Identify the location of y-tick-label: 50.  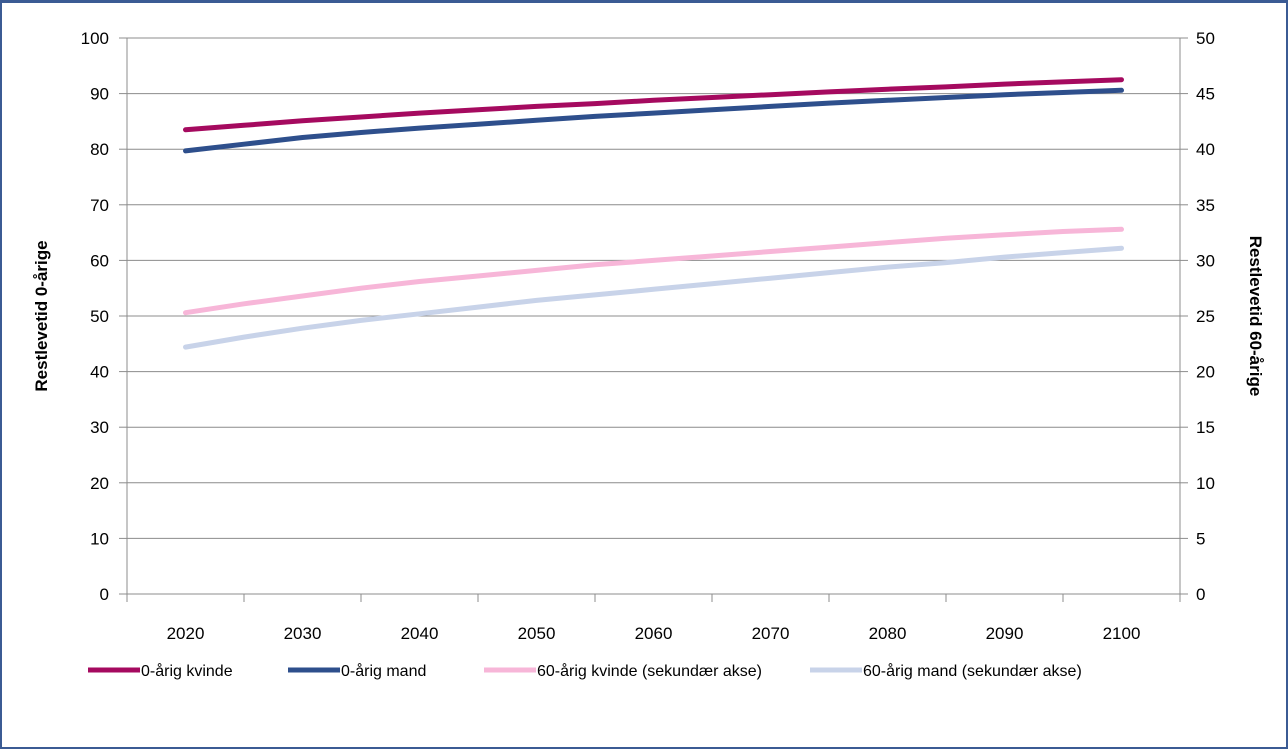
(99, 316).